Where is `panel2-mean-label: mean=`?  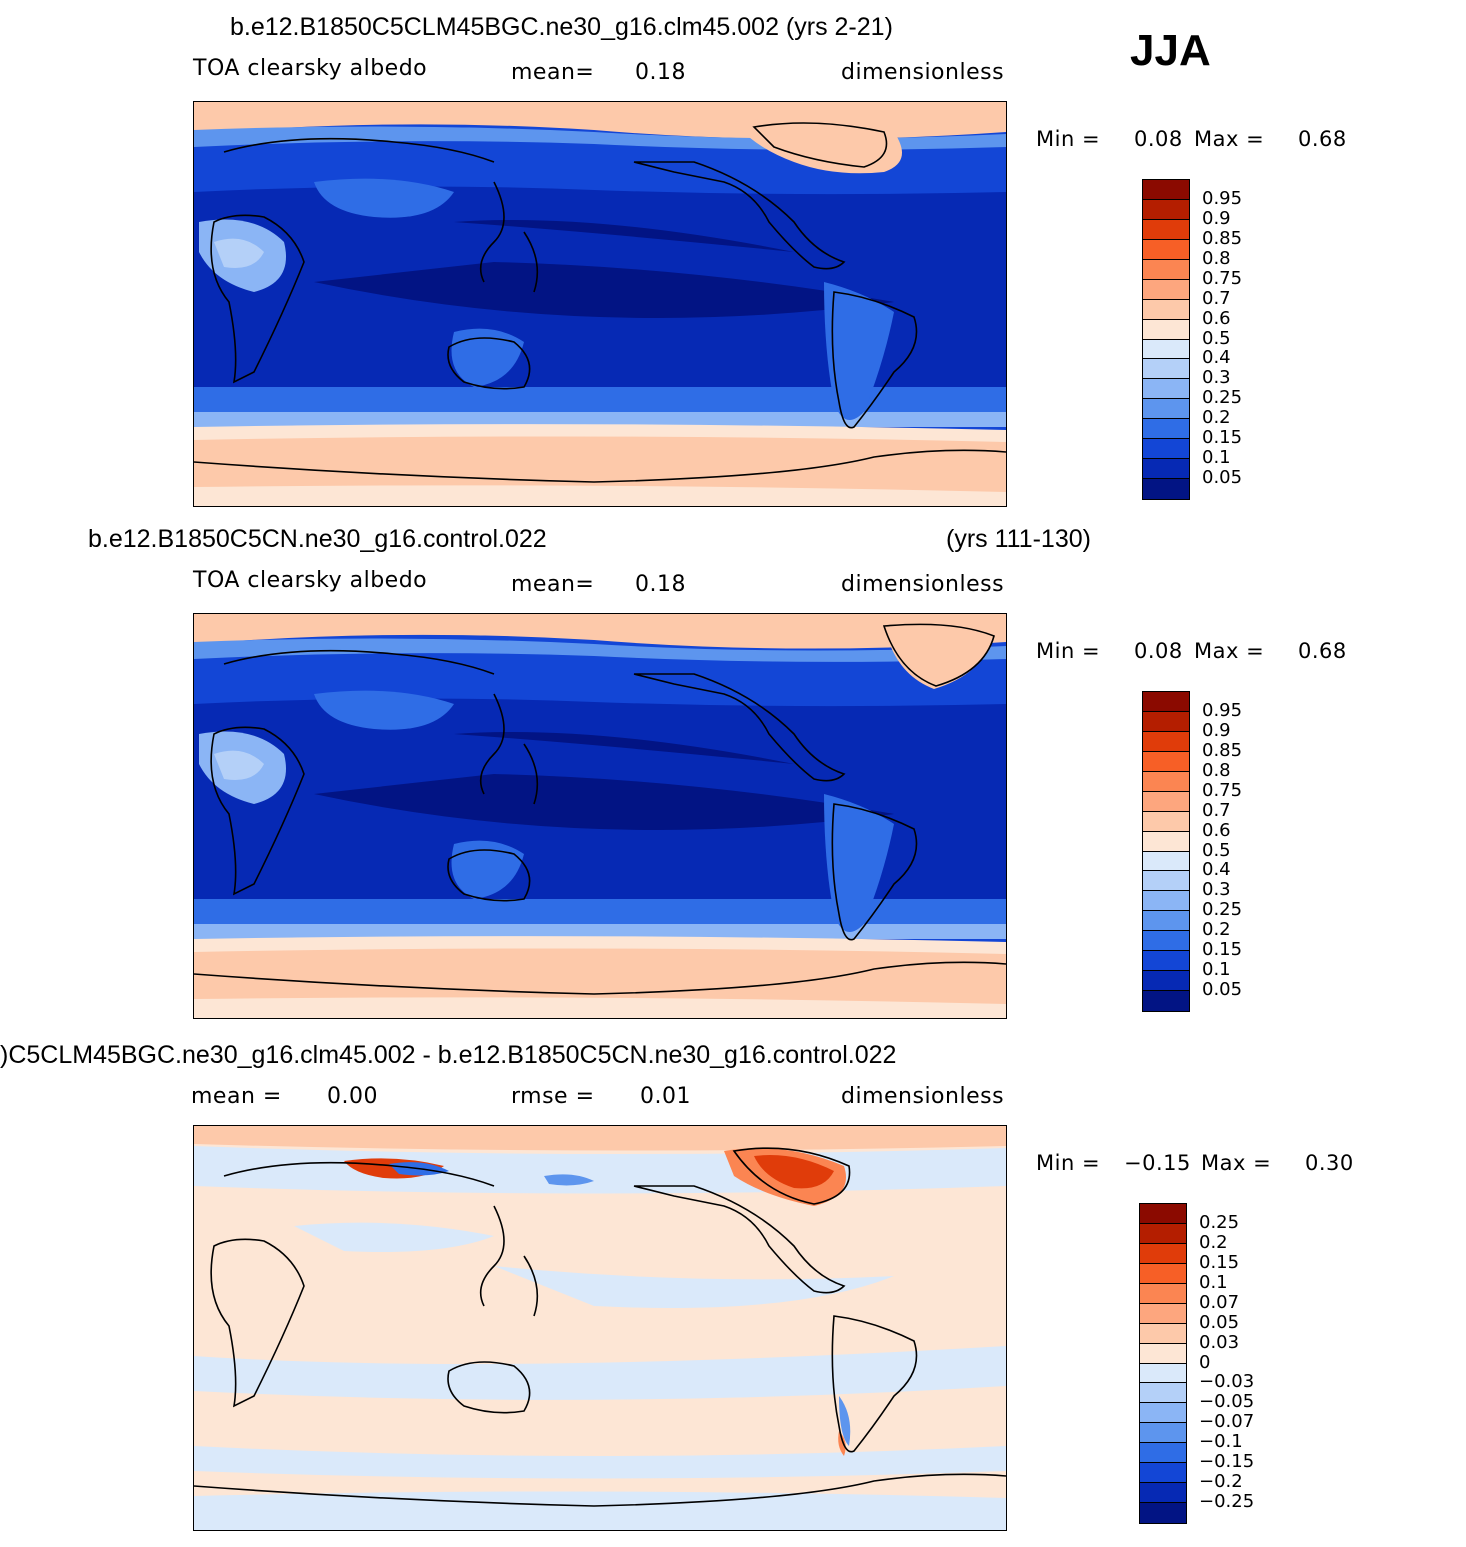 panel2-mean-label: mean= is located at coordinates (553, 584).